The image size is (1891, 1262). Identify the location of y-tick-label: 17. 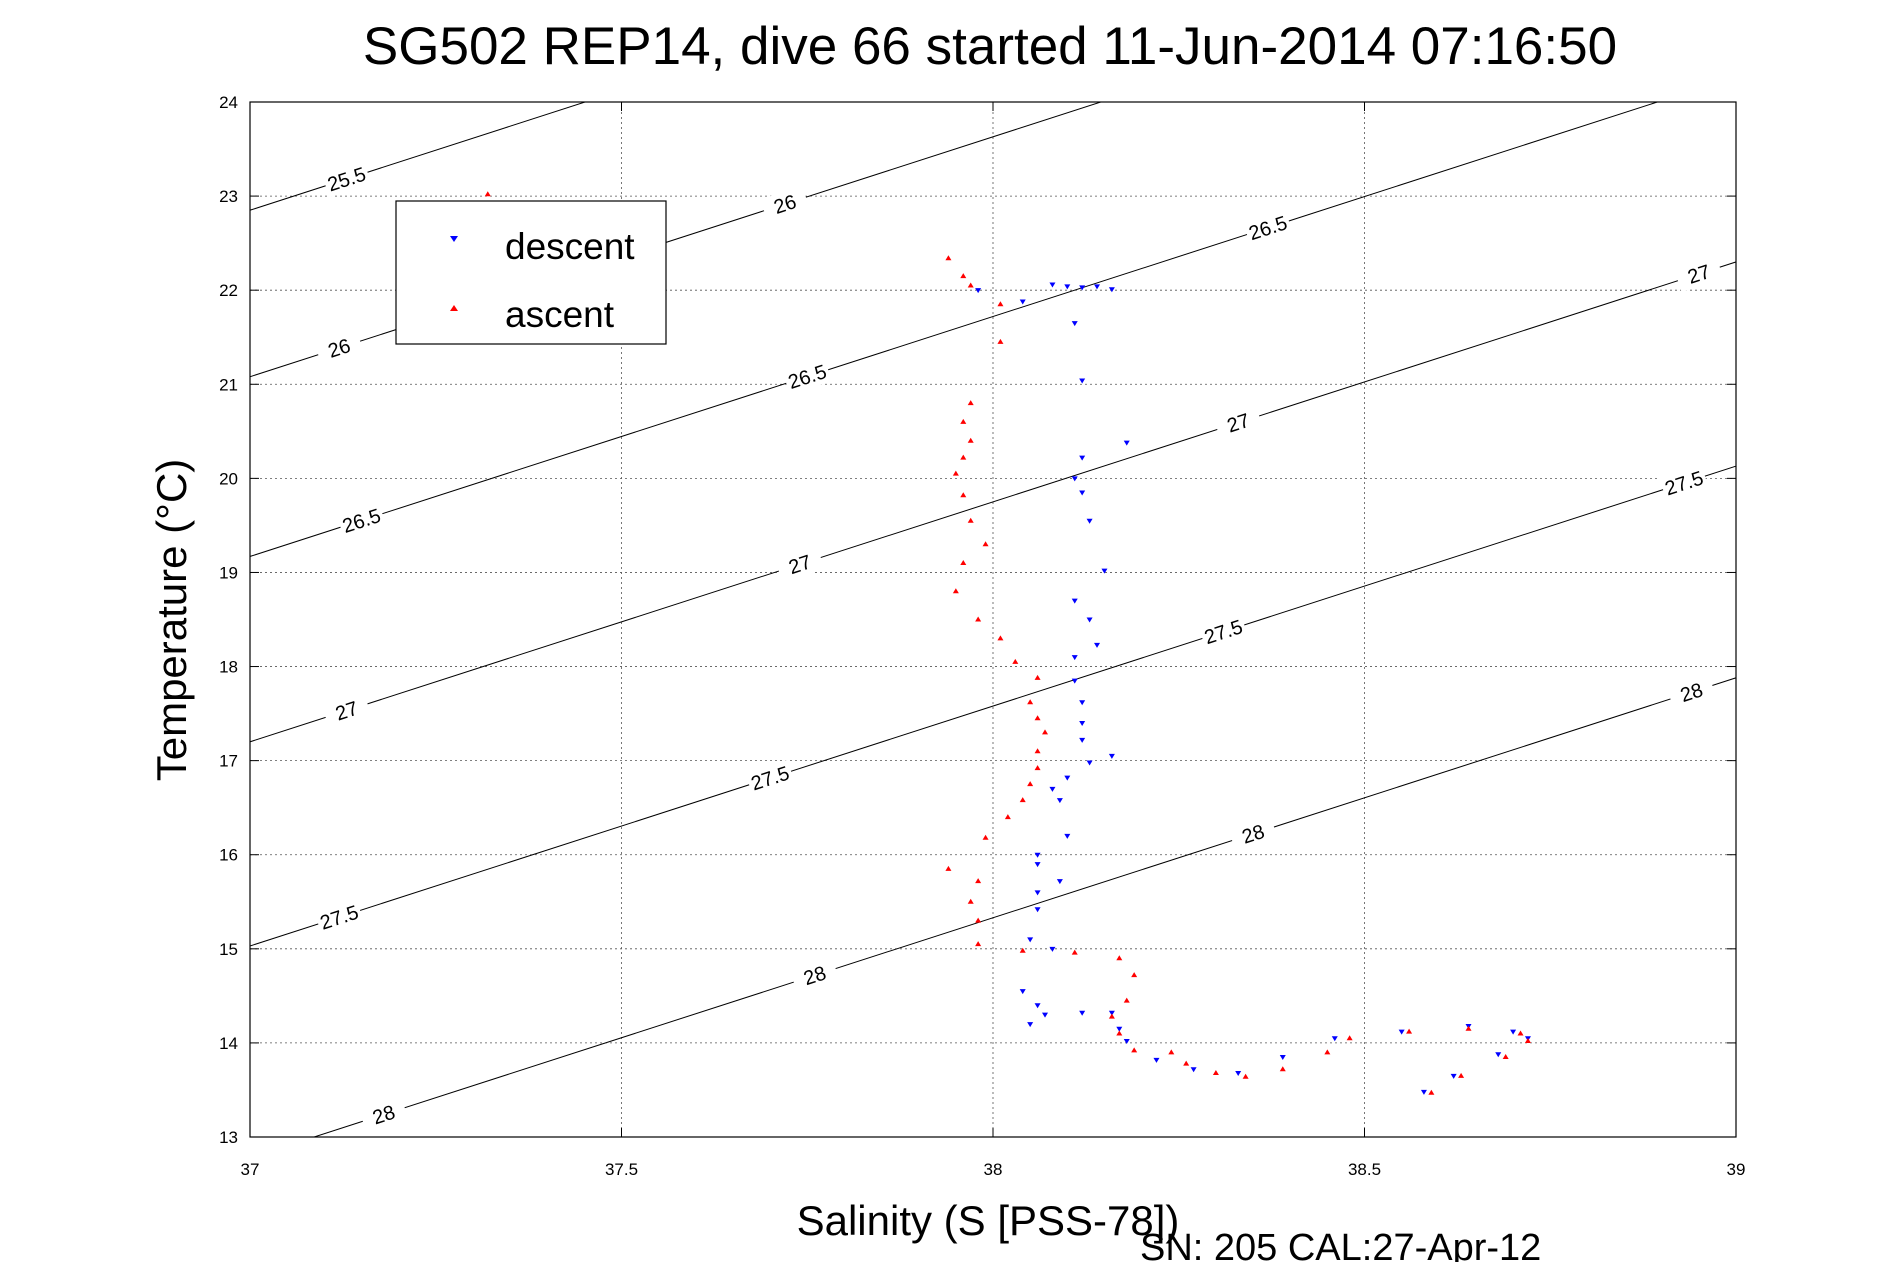
(228, 761).